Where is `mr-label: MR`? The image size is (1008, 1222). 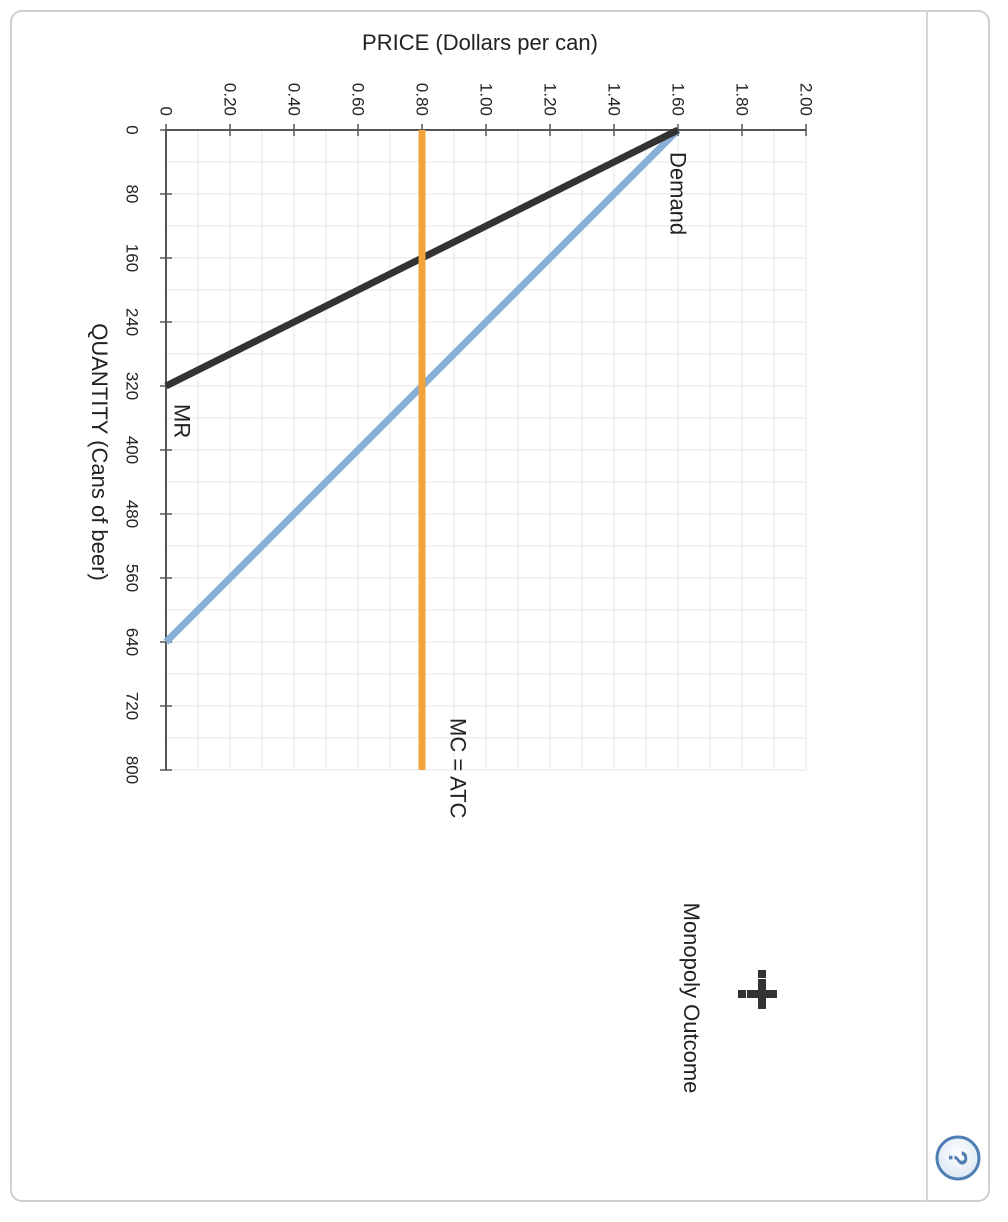
mr-label: MR is located at coordinates (182, 421).